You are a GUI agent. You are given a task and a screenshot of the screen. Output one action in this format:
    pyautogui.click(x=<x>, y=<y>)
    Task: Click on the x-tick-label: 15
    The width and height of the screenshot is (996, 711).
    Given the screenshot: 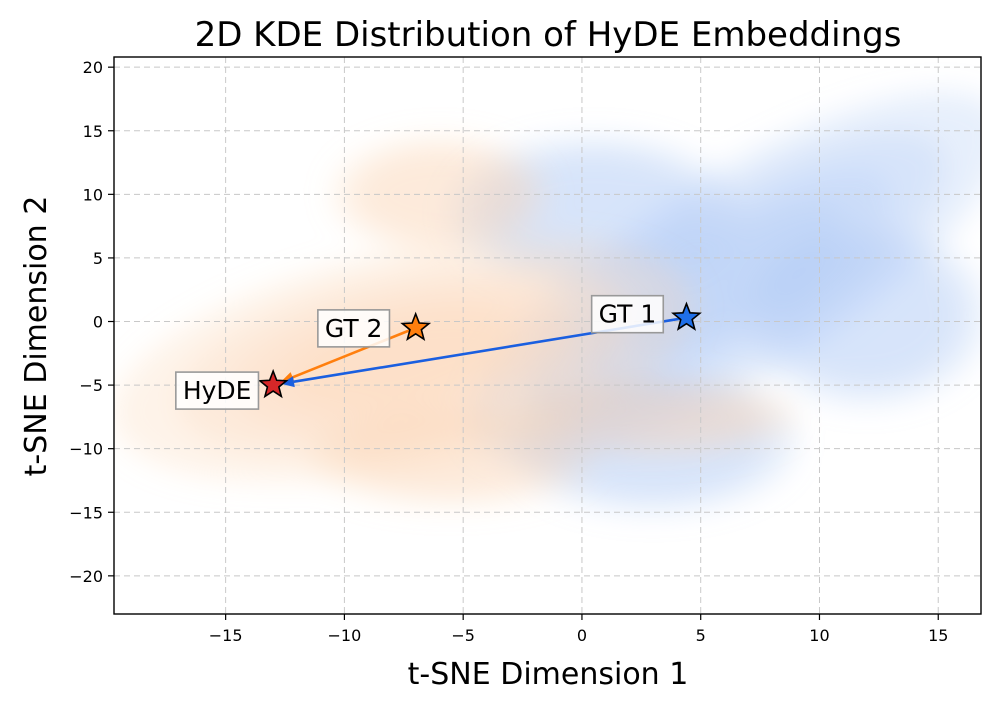 What is the action you would take?
    pyautogui.click(x=938, y=635)
    